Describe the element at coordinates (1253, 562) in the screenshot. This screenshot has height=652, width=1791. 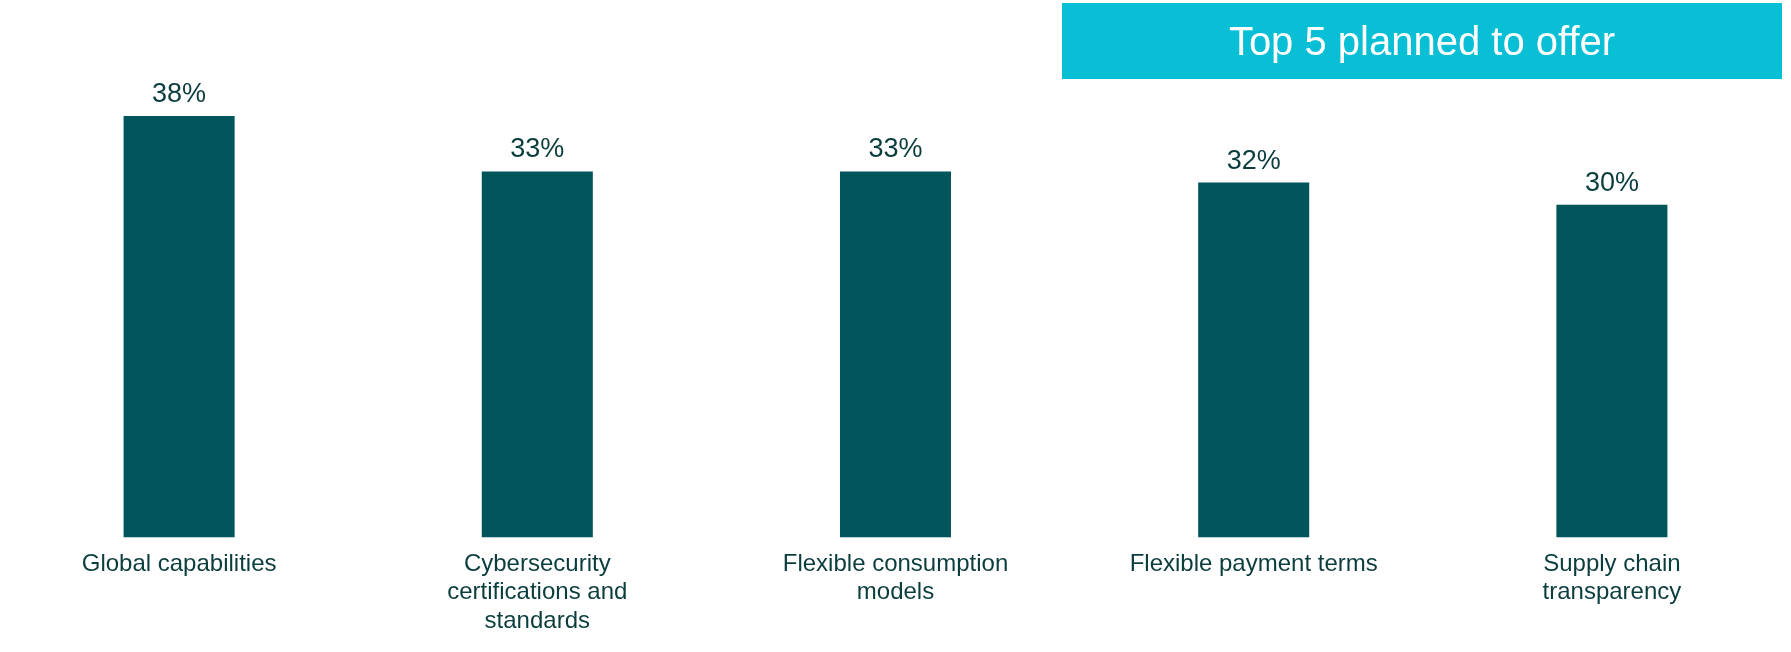
I see `x-tick-label: Flexible payment terms` at that location.